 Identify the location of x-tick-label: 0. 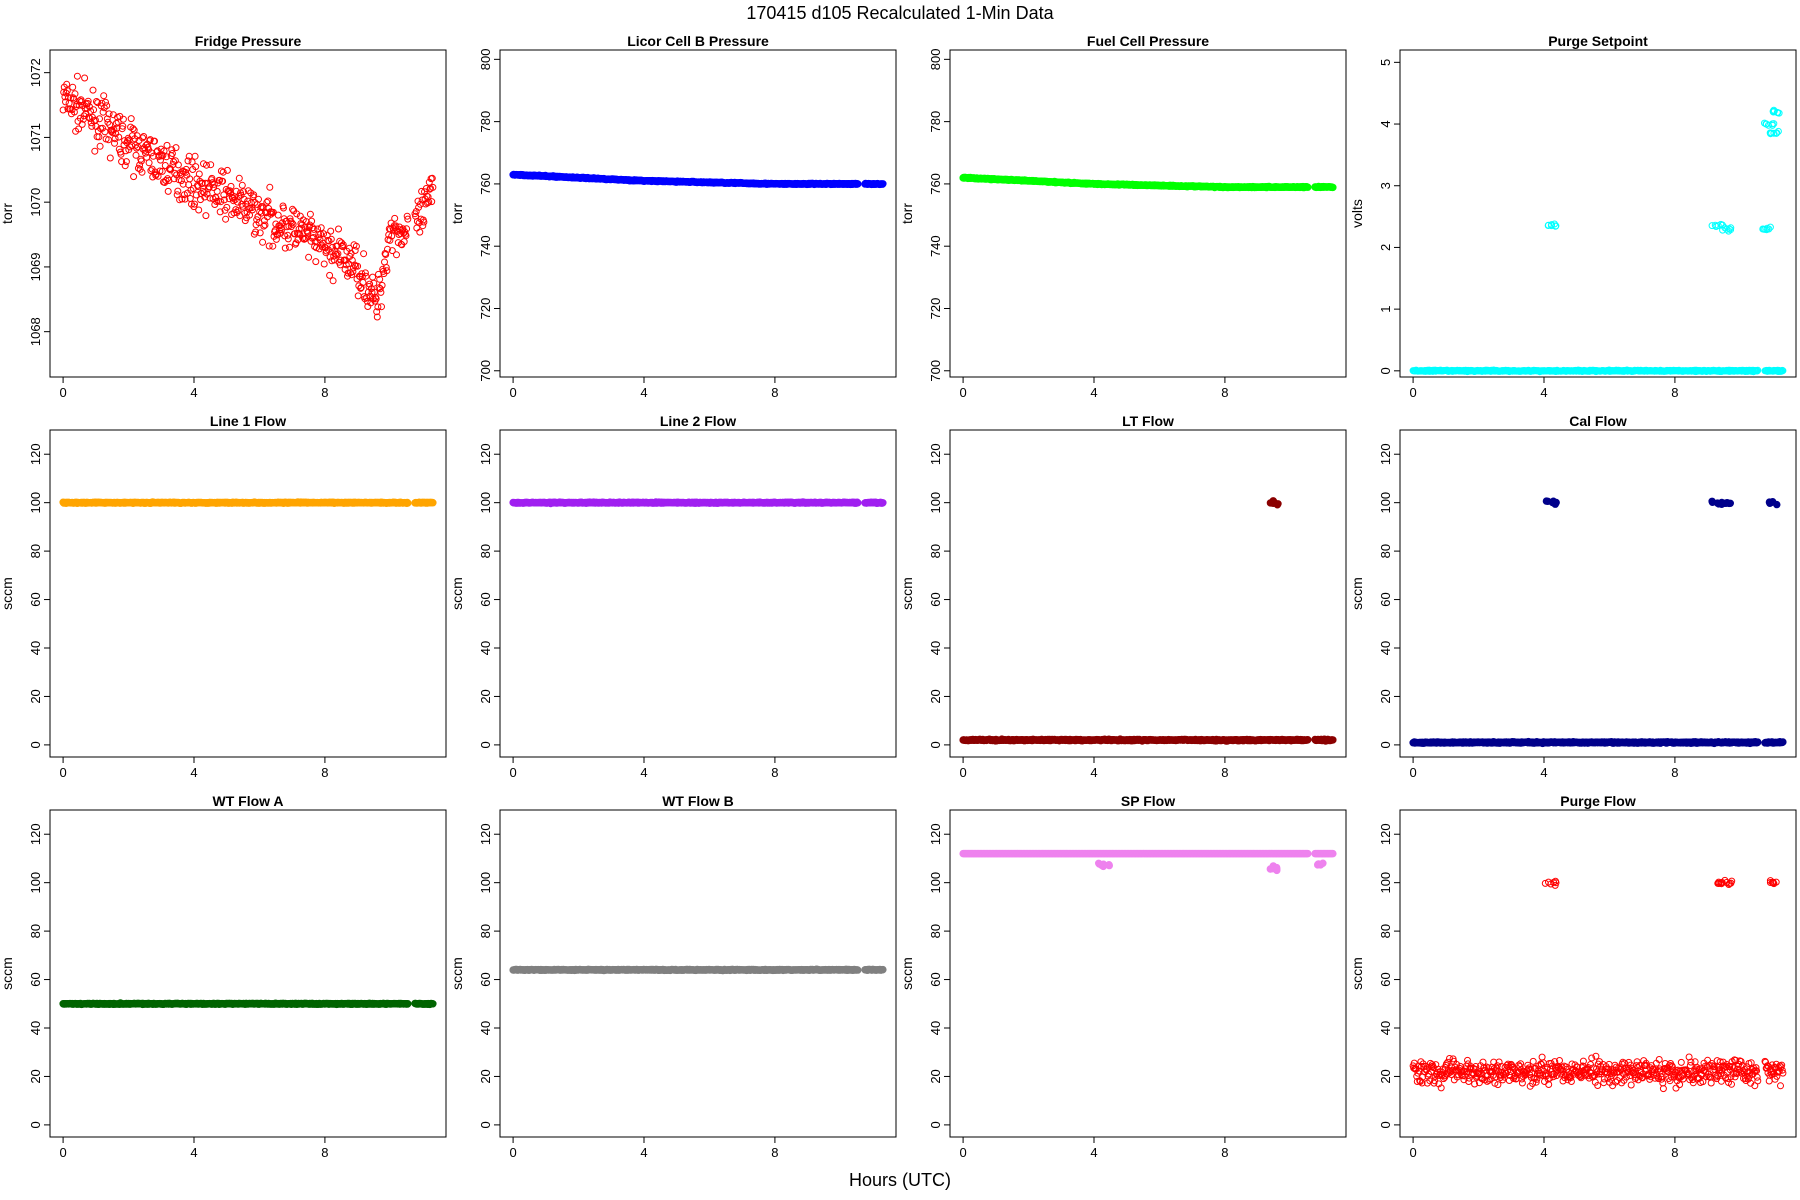
(512, 392).